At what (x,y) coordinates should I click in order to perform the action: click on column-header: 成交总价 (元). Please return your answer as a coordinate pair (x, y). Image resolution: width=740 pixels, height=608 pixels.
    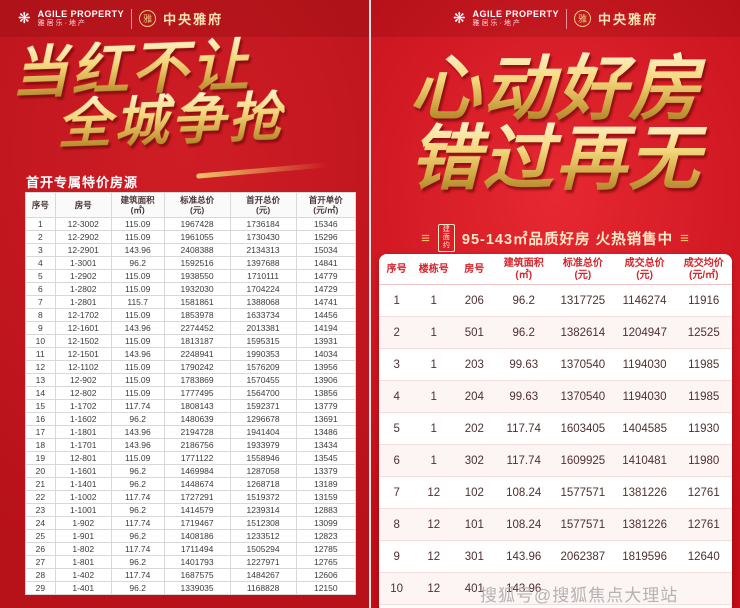
    Looking at the image, I should click on (644, 269).